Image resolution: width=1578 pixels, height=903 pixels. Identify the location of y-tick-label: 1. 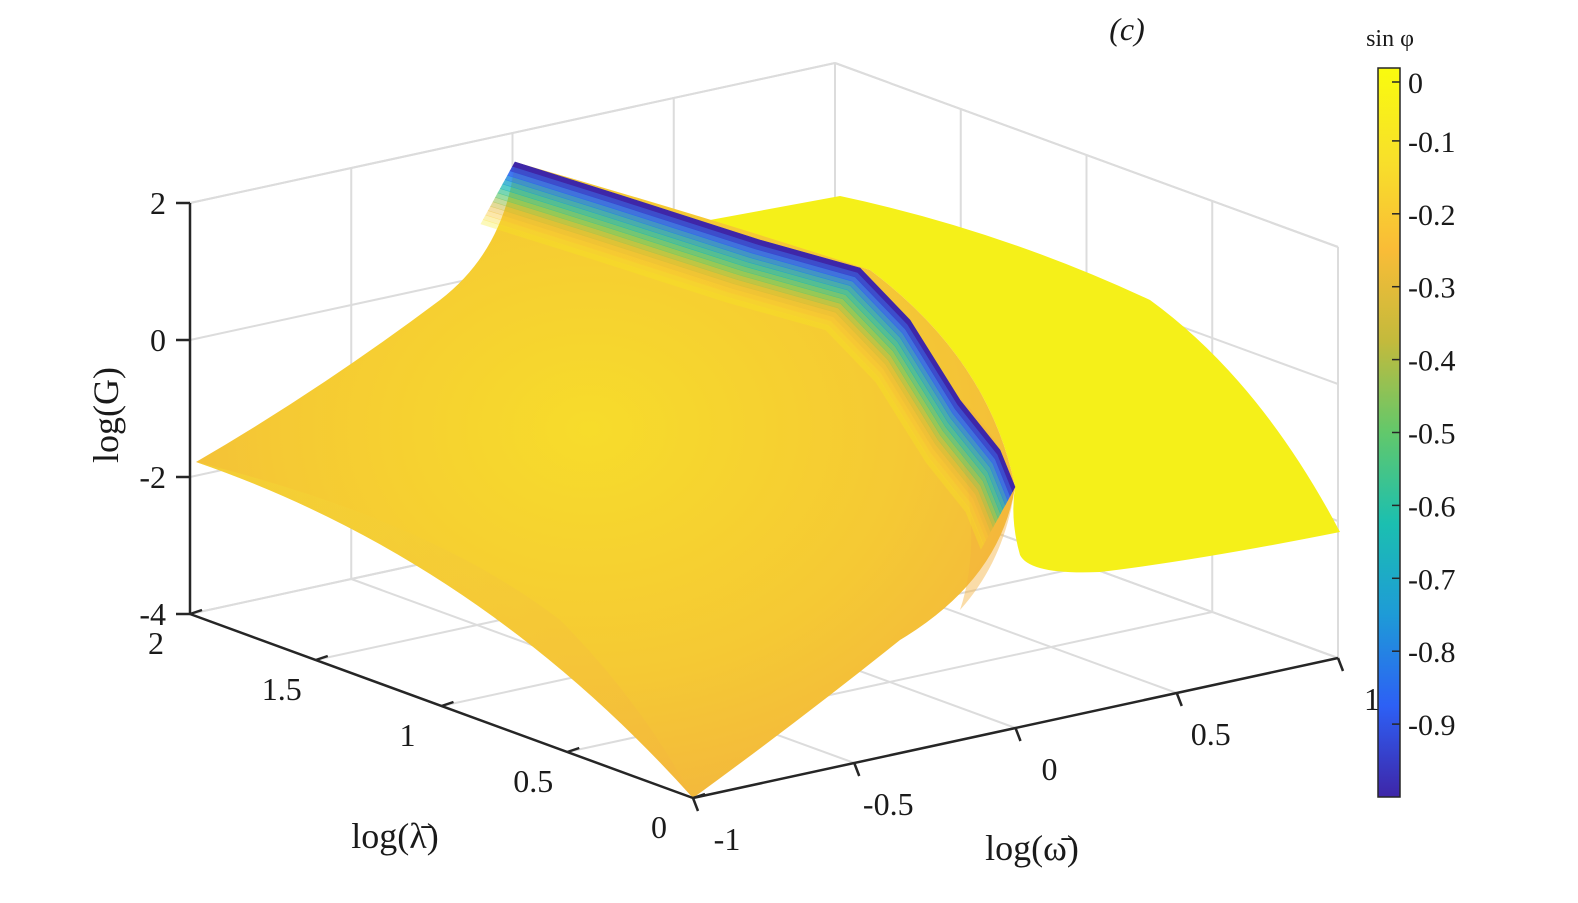
(1372, 699).